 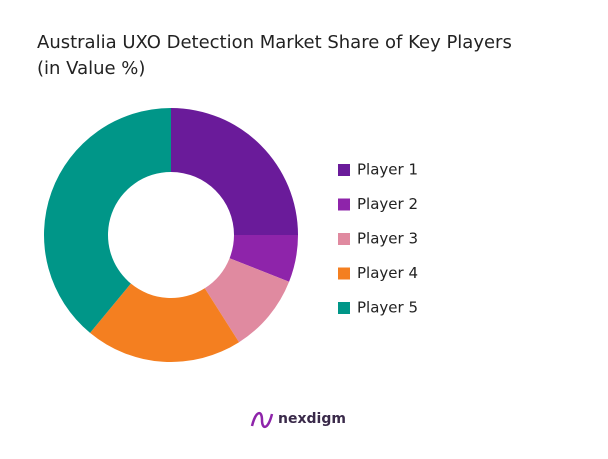 I want to click on brand-name: nexdigm, so click(x=312, y=419).